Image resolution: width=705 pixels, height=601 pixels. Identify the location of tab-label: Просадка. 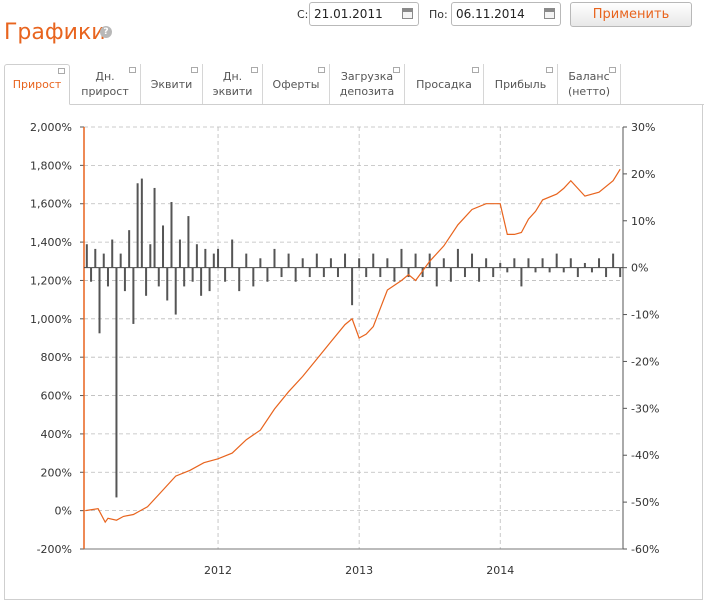
(444, 84).